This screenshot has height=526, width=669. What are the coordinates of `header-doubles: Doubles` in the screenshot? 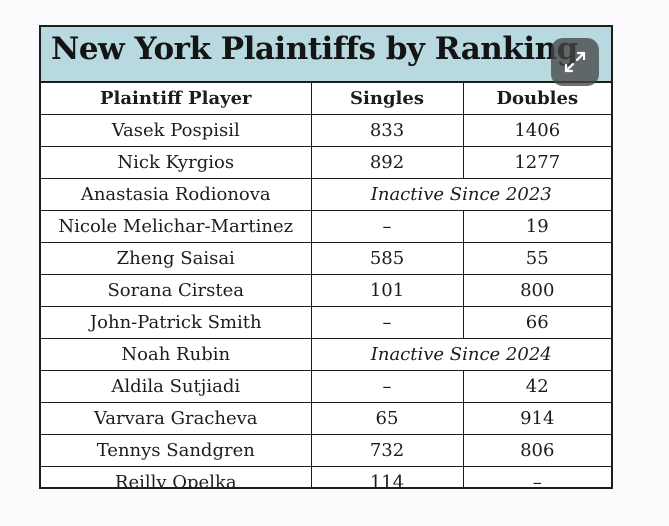 It's located at (537, 99).